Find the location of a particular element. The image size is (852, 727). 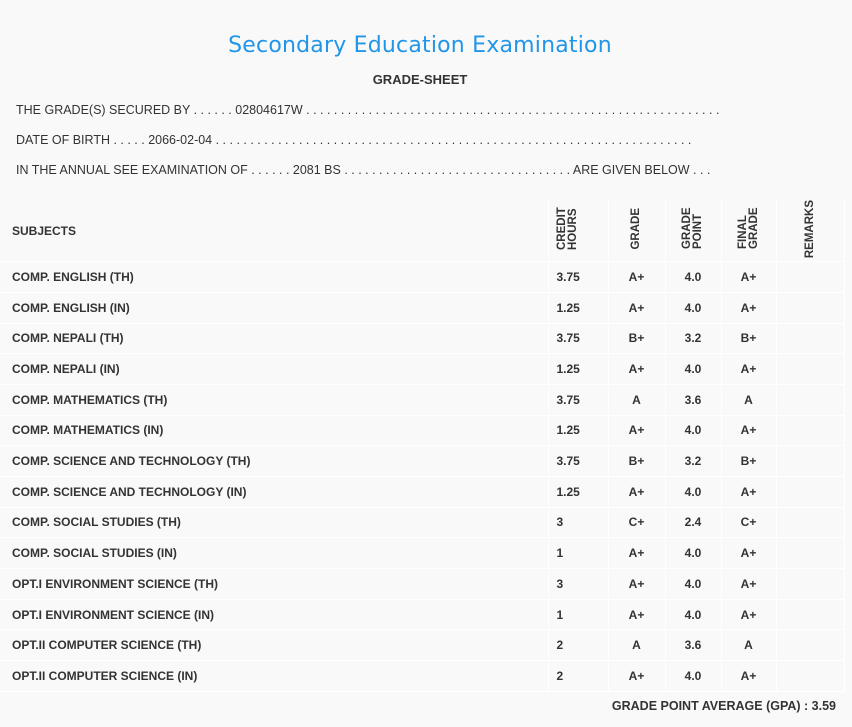

header-grade-text: GRADE is located at coordinates (636, 229).